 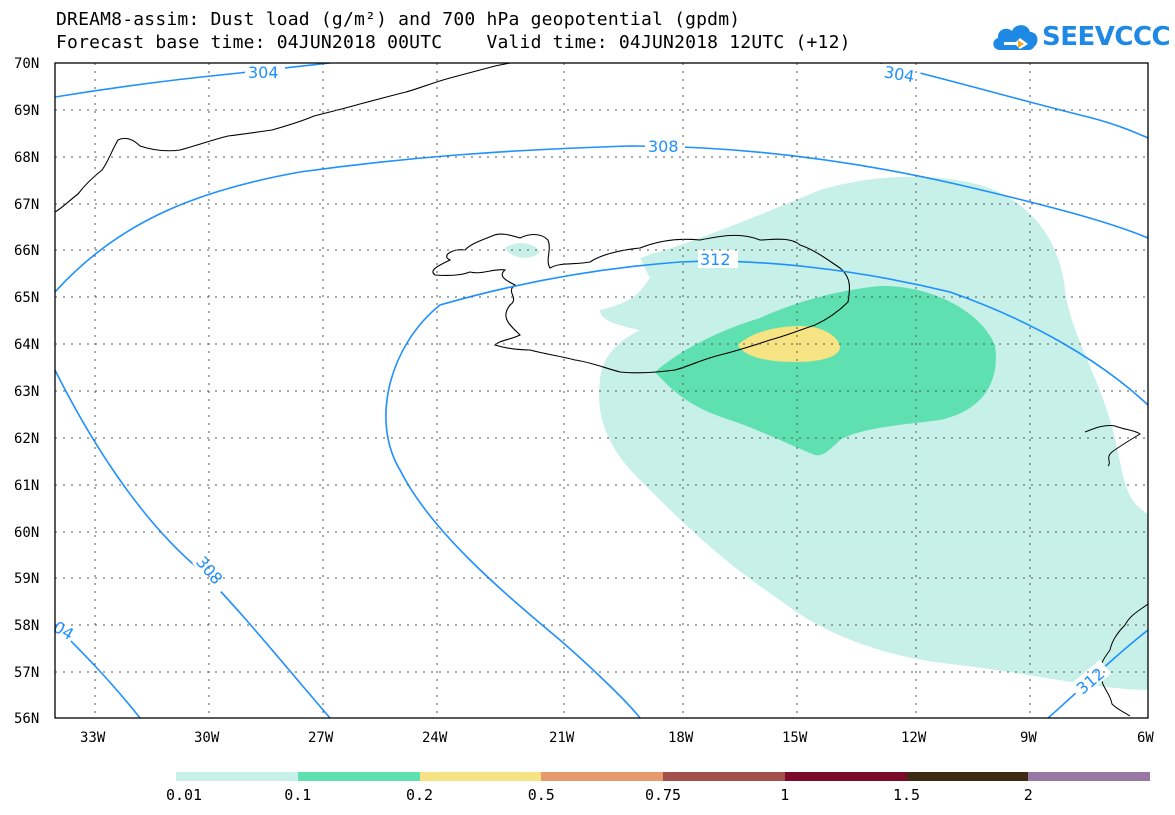 What do you see at coordinates (1112, 446) in the screenshot?
I see `faroe-islands` at bounding box center [1112, 446].